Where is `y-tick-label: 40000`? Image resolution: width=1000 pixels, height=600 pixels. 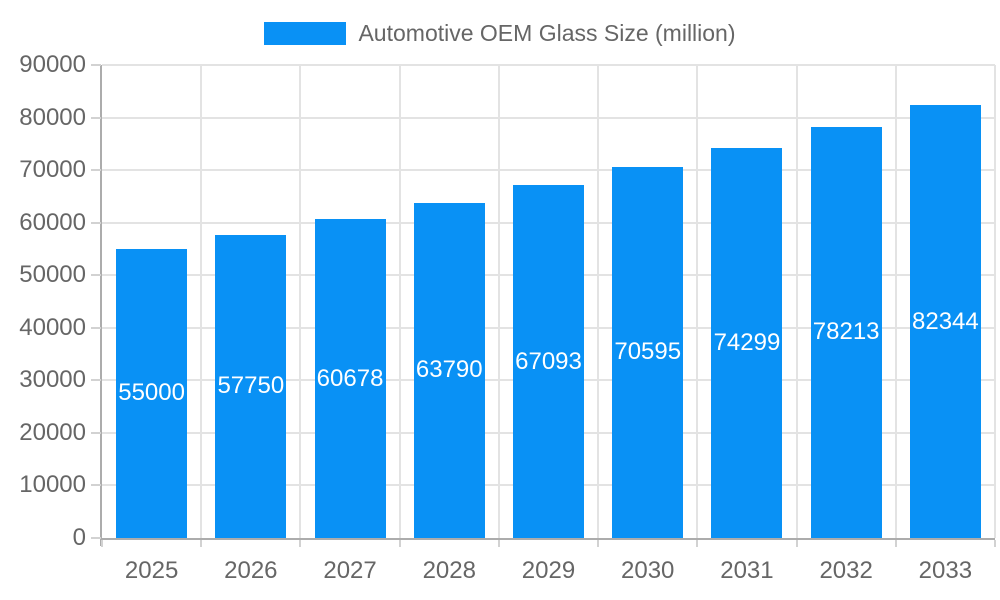
y-tick-label: 40000 is located at coordinates (52, 327).